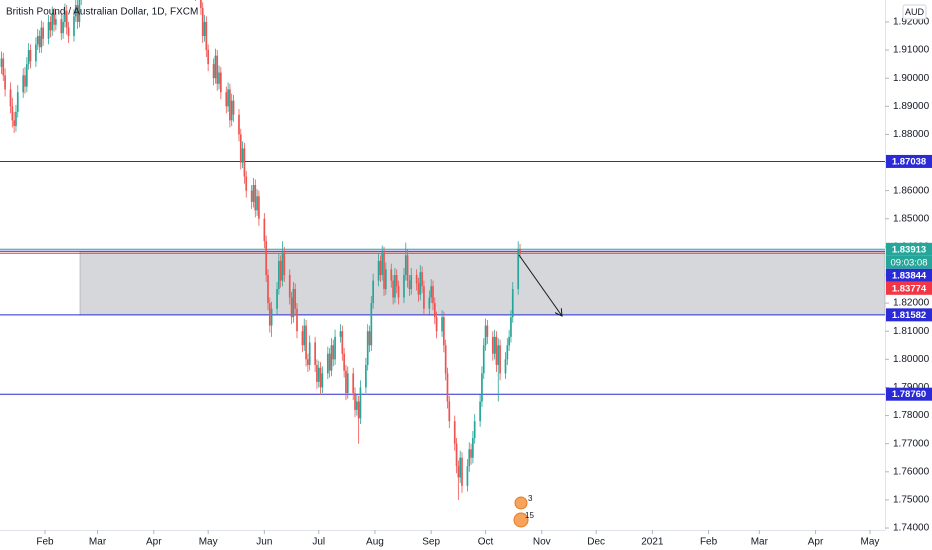  Describe the element at coordinates (375, 542) in the screenshot. I see `x-tick-label: Aug` at that location.